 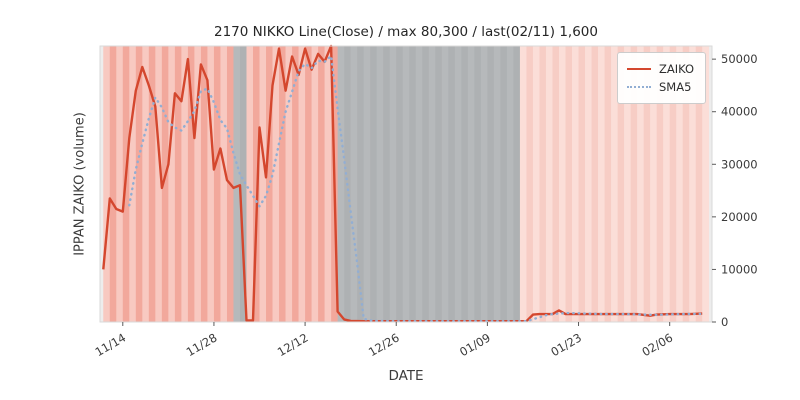 I want to click on y-tick-label: 20000, so click(x=739, y=217).